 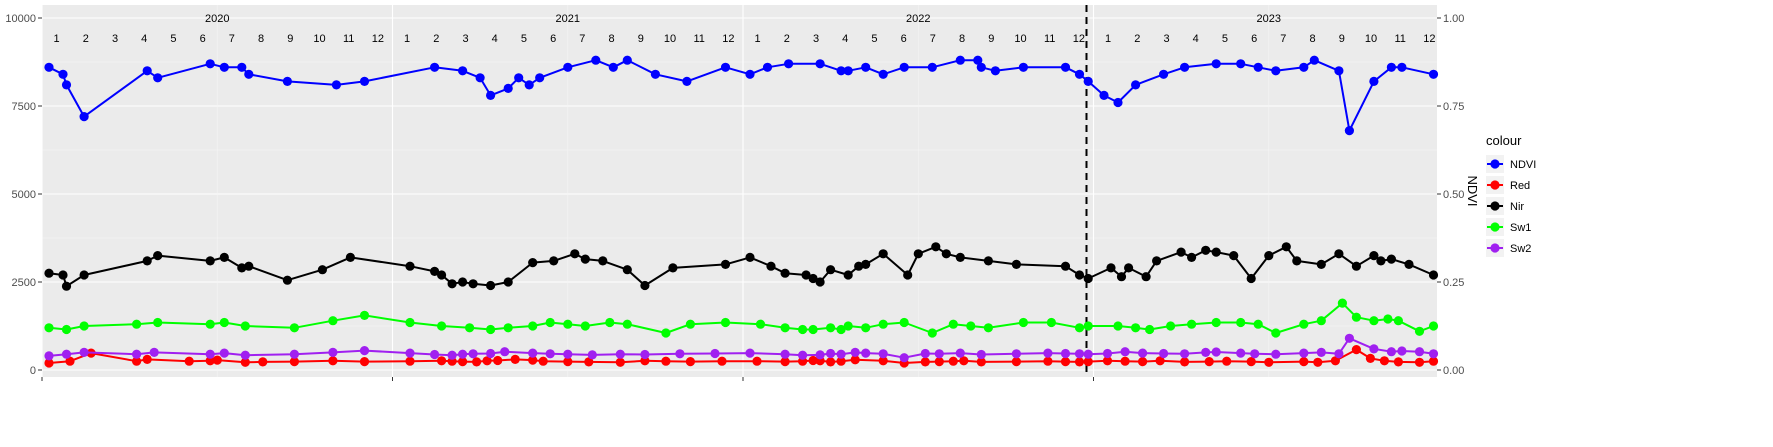 I want to click on left-axis-tick-label: 5000, so click(x=24, y=195).